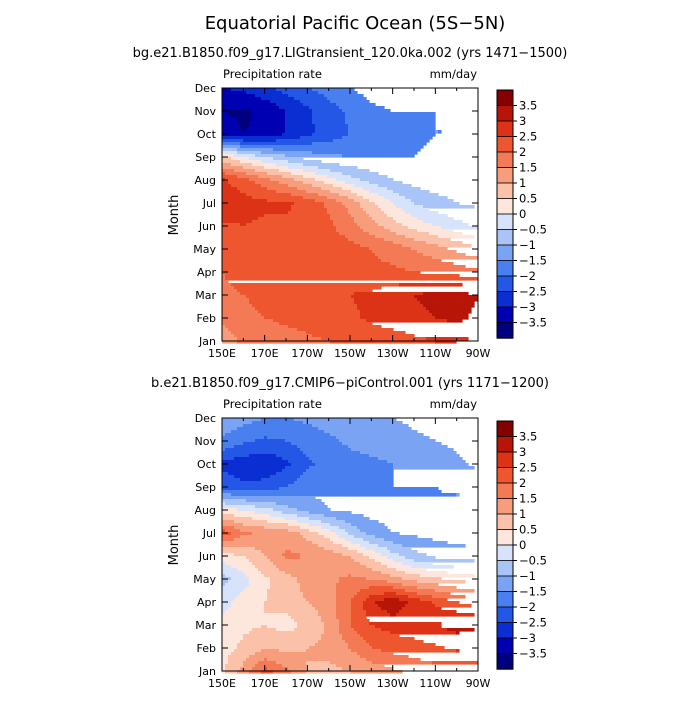 The width and height of the screenshot is (700, 704). What do you see at coordinates (350, 353) in the screenshot?
I see `x-tick-label: 150W` at bounding box center [350, 353].